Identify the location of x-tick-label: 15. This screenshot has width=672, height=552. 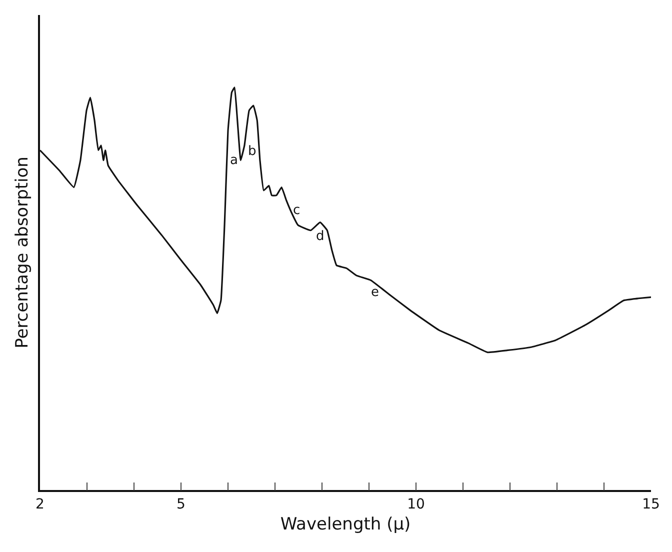
(651, 504).